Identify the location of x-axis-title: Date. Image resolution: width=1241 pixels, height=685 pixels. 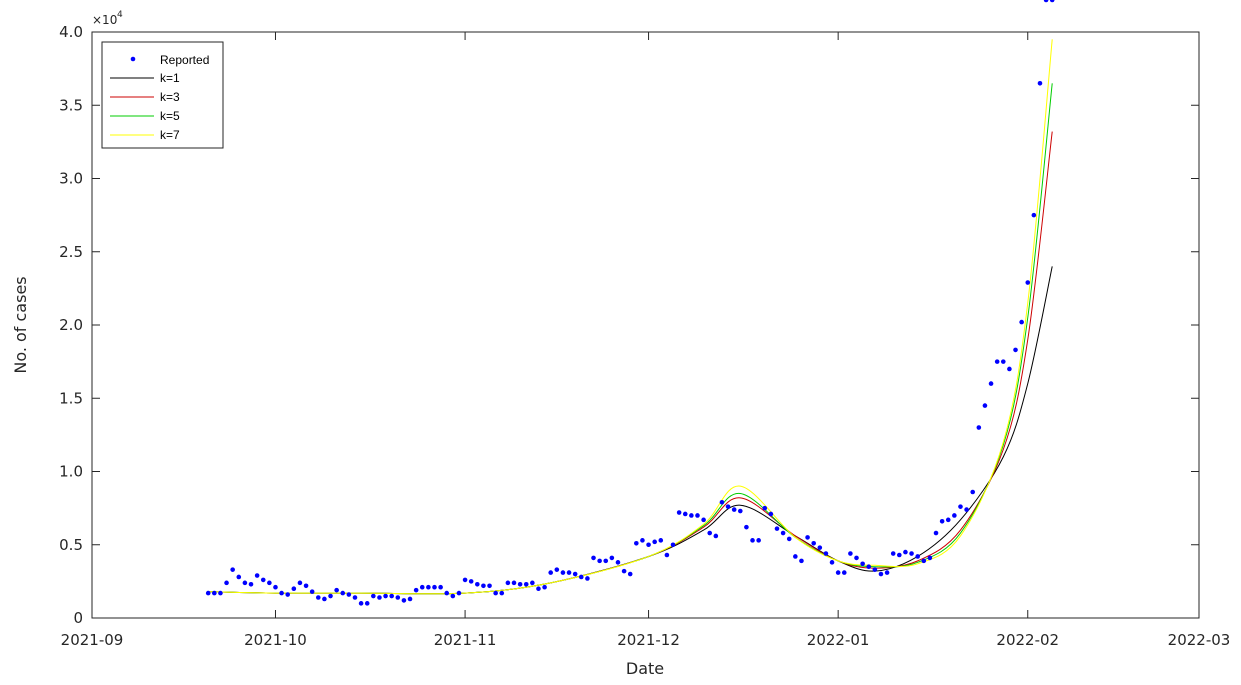
(645, 668).